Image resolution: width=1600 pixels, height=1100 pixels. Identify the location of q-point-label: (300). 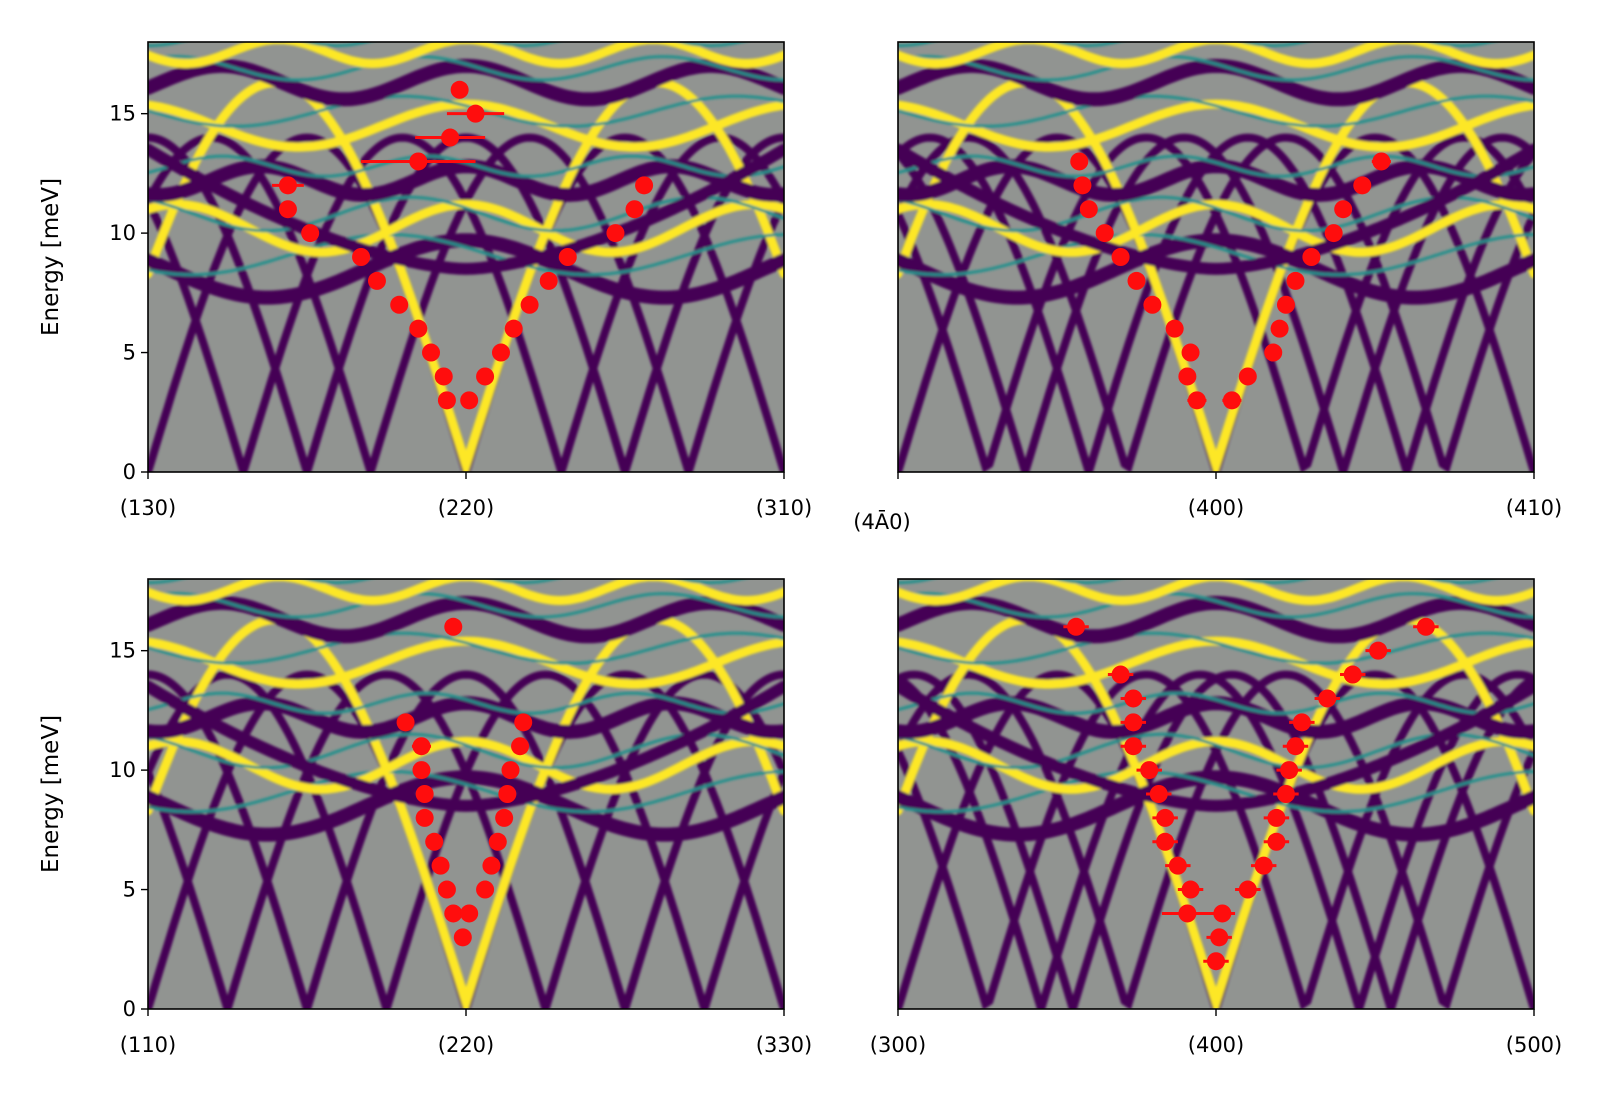
(898, 1045).